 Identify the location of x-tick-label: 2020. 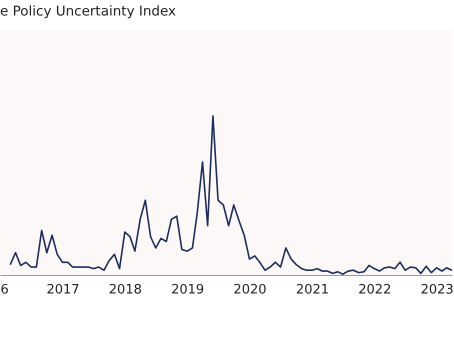
(250, 290).